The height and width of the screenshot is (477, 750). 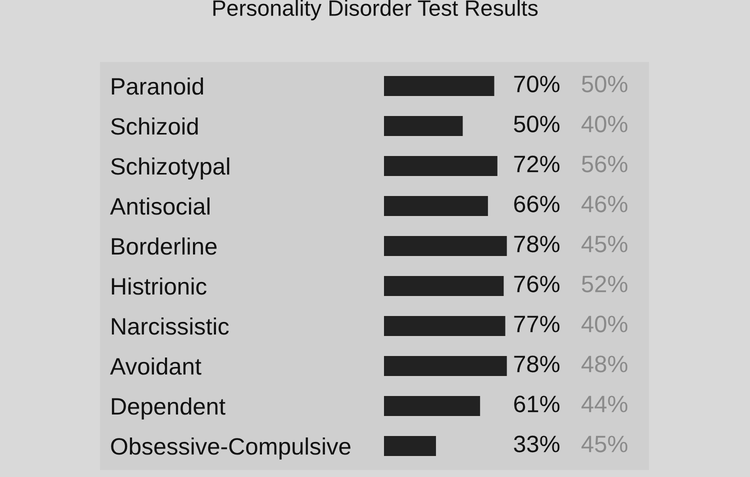 What do you see at coordinates (604, 404) in the screenshot?
I see `text: 44%` at bounding box center [604, 404].